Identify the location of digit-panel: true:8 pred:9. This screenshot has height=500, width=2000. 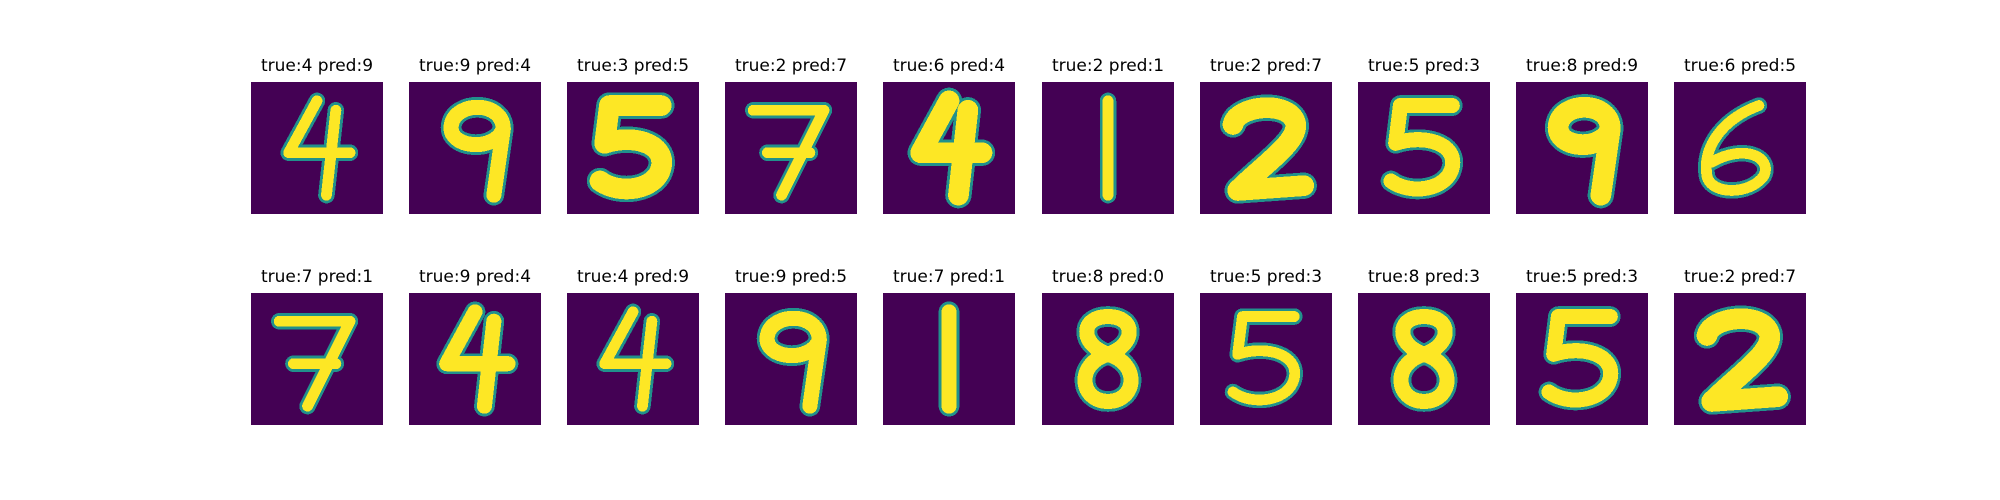
(1582, 135).